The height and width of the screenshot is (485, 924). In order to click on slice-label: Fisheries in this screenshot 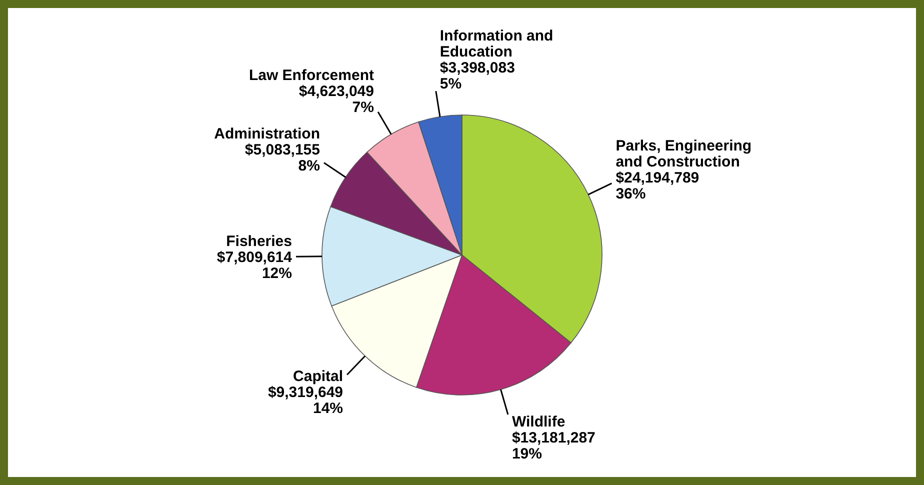, I will do `click(259, 241)`.